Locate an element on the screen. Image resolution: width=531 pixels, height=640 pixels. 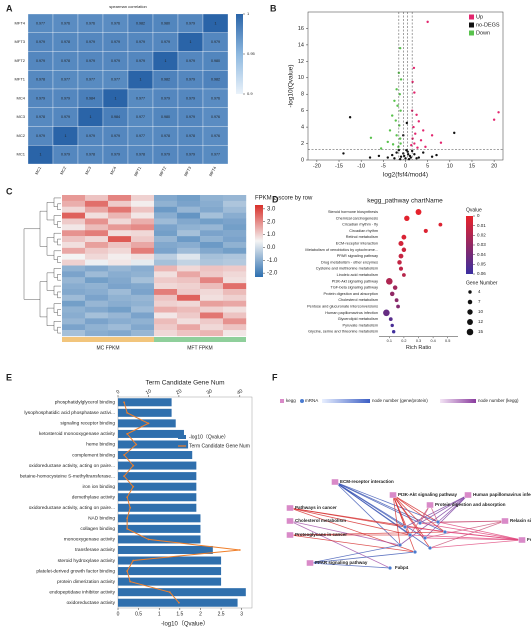
colorbar-label: 0.06 is located at coordinates (481, 273).